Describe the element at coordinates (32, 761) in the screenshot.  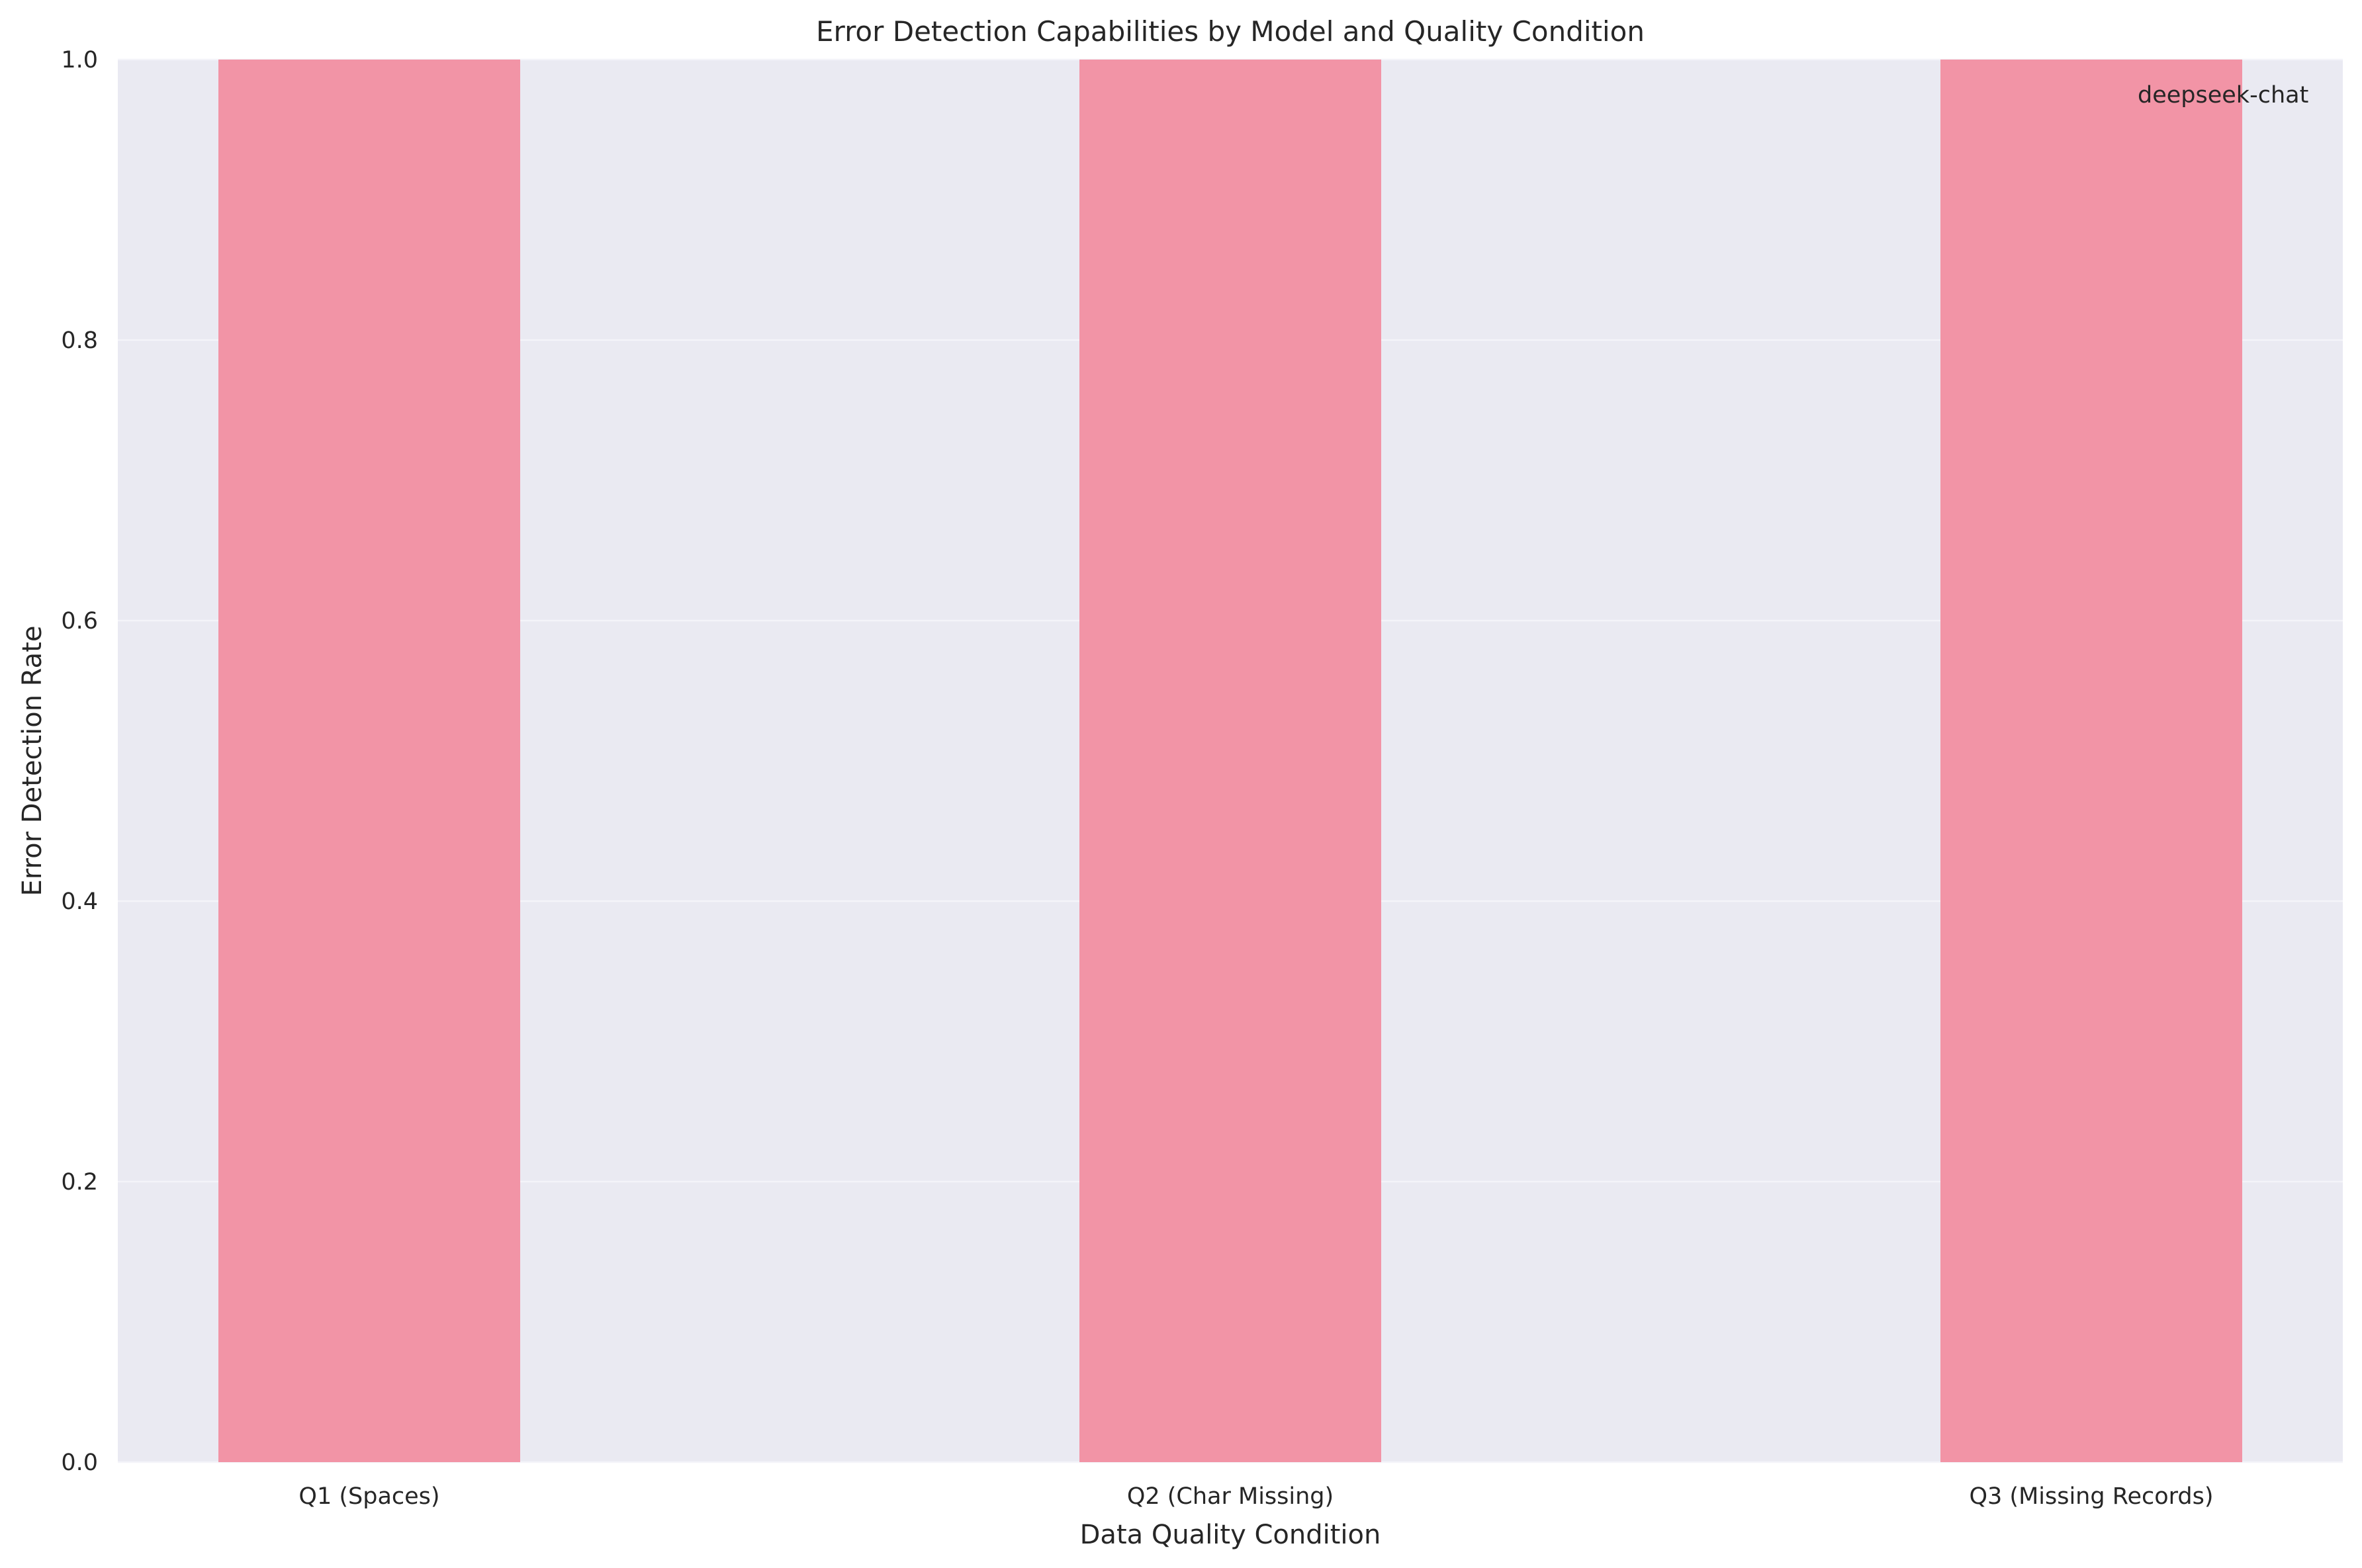
I see `y-axis-label: Error Detection Rate` at that location.